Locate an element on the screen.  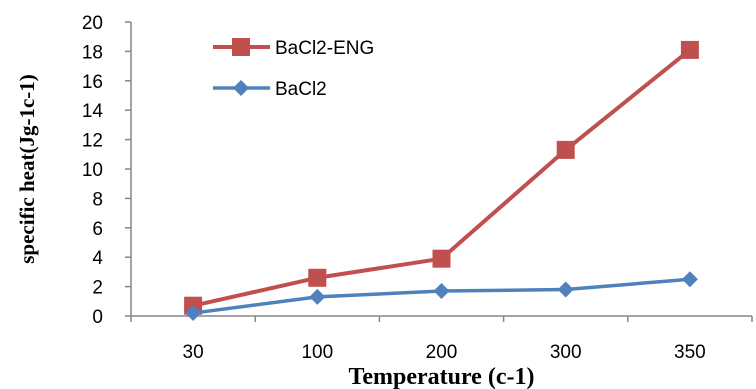
x-axis-ticks: 30 100 200 300 350 is located at coordinates (441, 339).